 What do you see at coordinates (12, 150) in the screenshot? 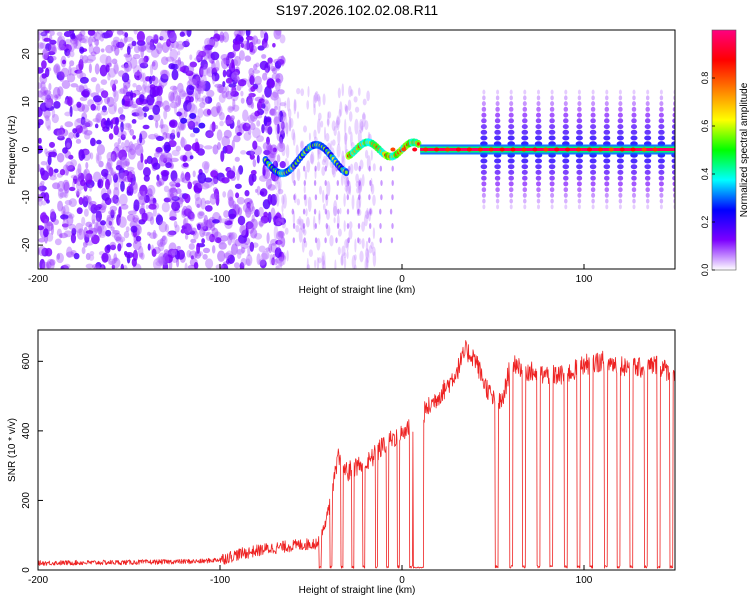
I see `spectrogram-ylabel: Frequency (Hz)` at bounding box center [12, 150].